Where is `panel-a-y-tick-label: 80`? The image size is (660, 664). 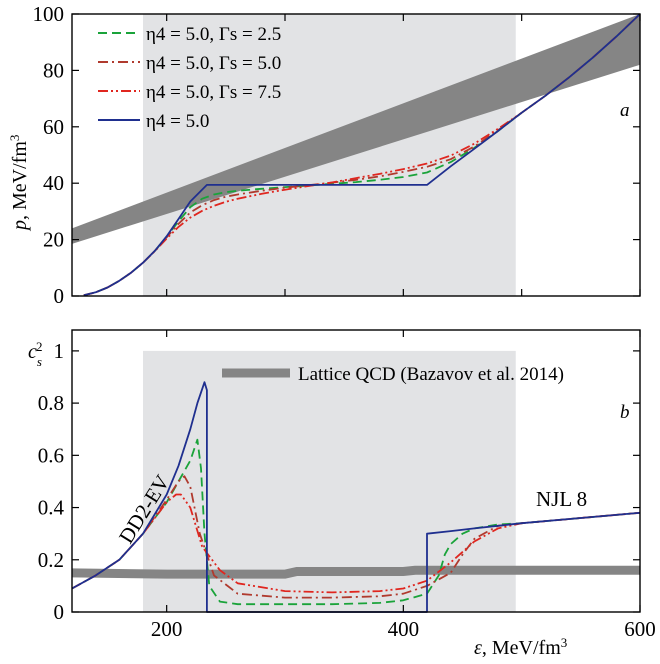 panel-a-y-tick-label: 80 is located at coordinates (53, 70).